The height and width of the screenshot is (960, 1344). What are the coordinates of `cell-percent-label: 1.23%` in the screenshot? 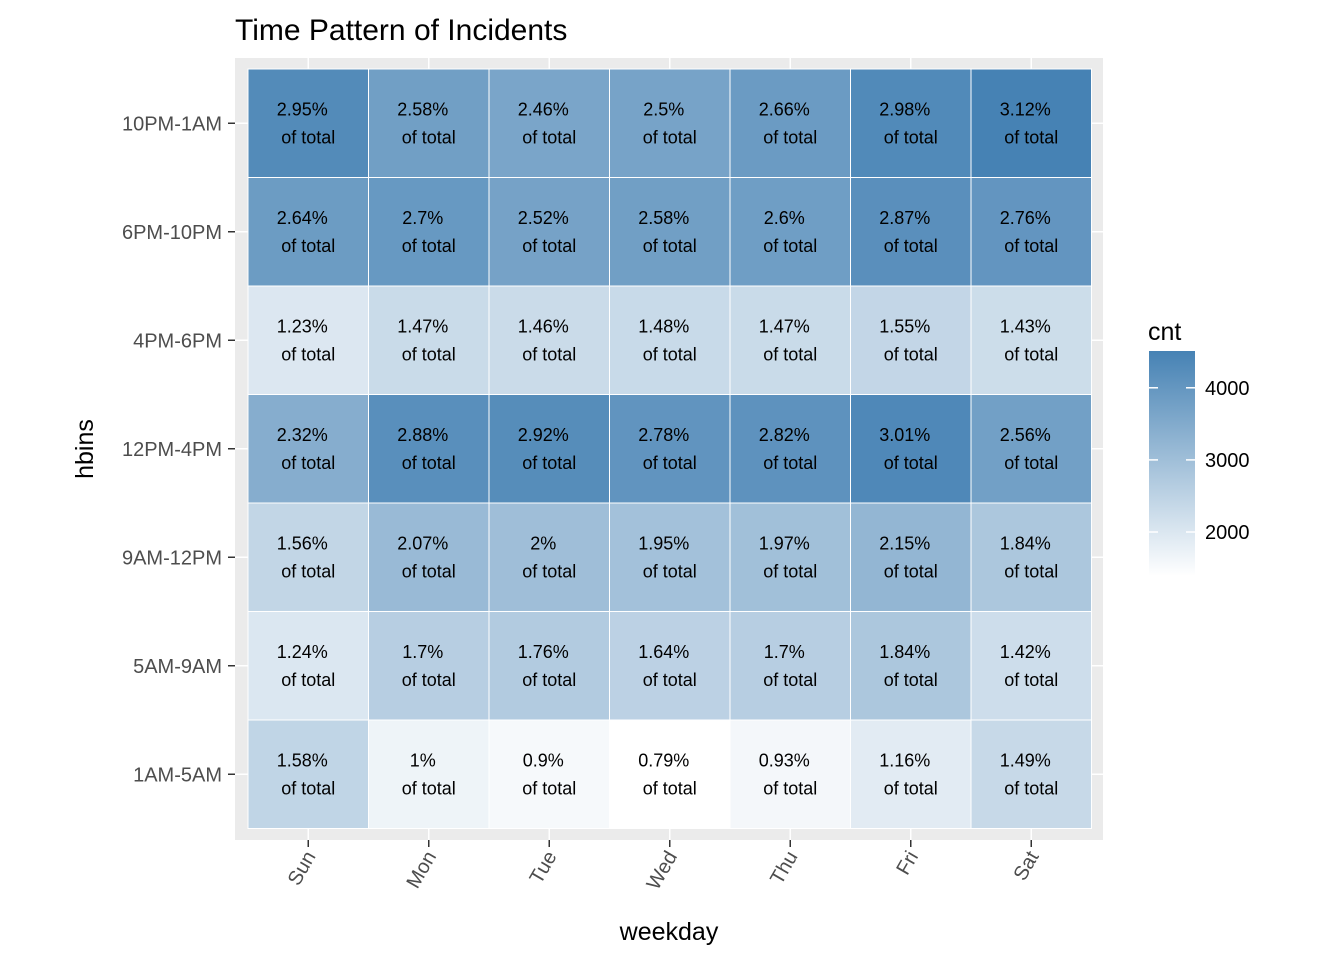 It's located at (302, 326).